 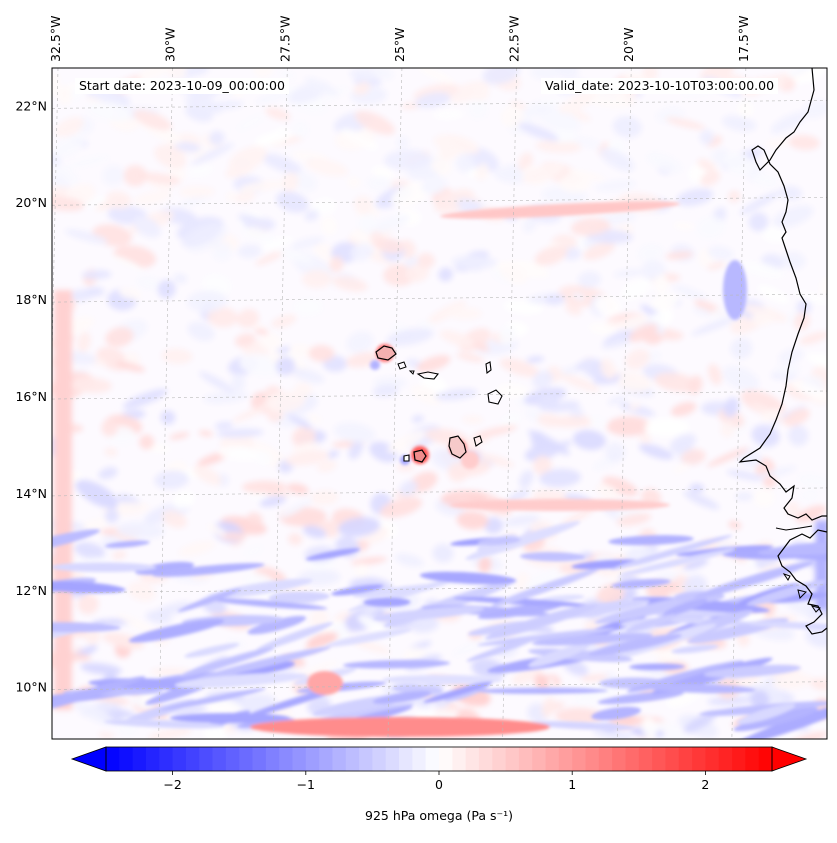 I want to click on omega-island-patch, so click(x=470, y=460).